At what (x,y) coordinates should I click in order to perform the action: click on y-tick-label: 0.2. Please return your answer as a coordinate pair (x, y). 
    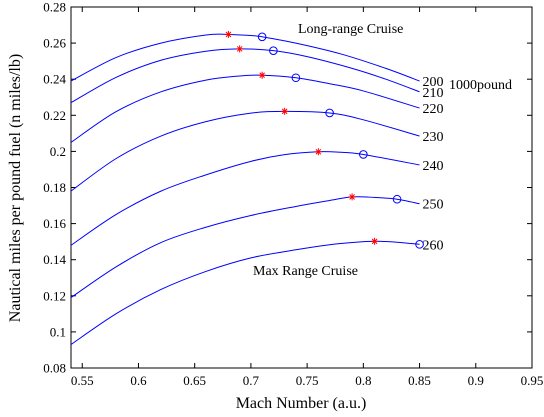
    Looking at the image, I should click on (58, 151).